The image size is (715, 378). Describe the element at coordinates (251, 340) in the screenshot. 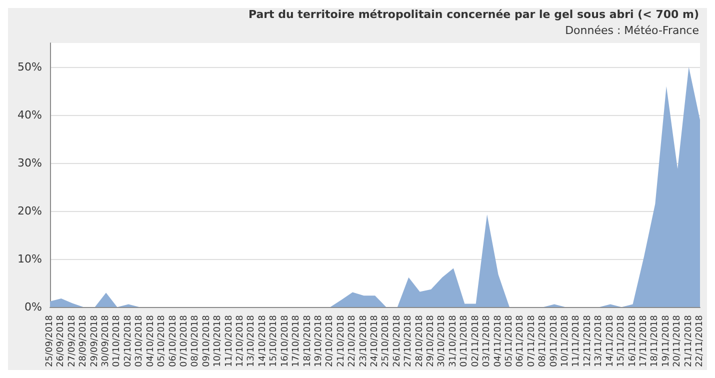

I see `x-tick-label: 13/10/2018` at that location.